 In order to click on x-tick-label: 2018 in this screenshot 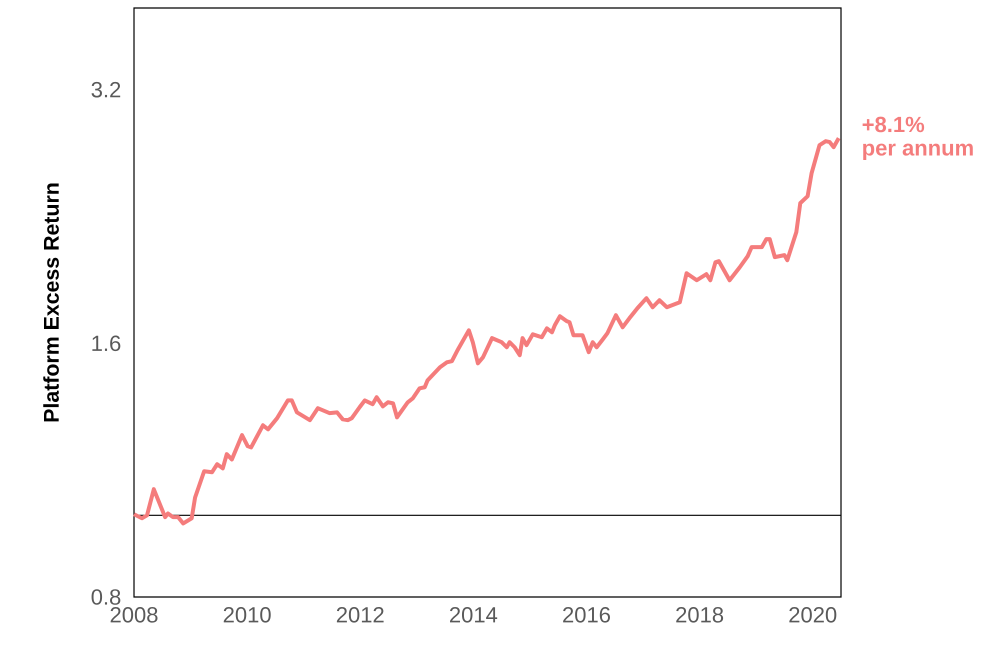, I will do `click(700, 615)`.